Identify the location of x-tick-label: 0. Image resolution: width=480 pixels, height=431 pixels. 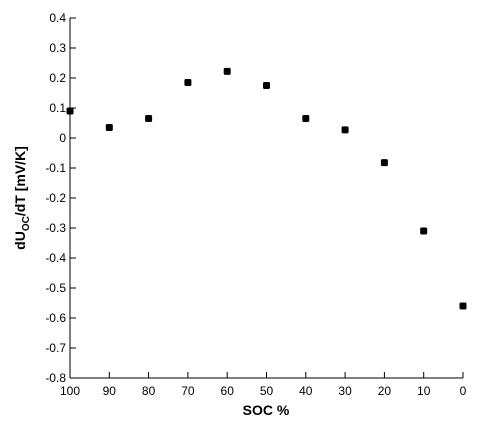
(463, 391).